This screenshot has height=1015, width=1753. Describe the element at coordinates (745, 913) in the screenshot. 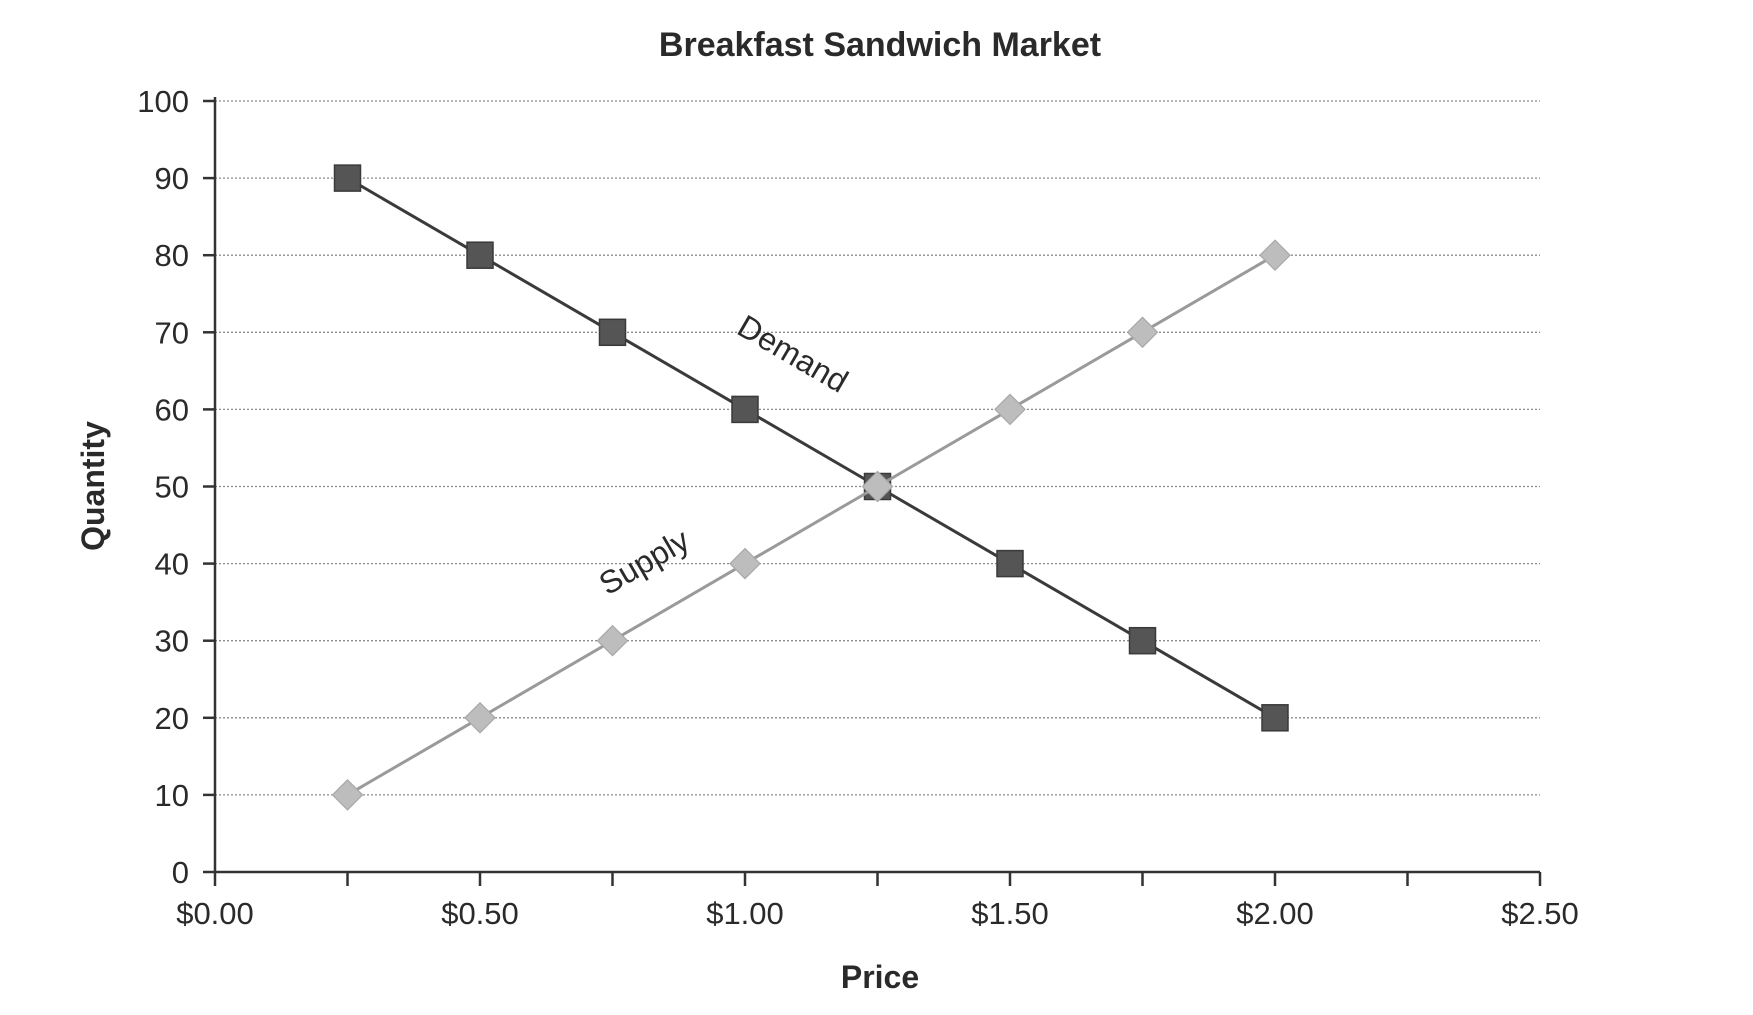

I see `x-tick-label: $1.00` at that location.